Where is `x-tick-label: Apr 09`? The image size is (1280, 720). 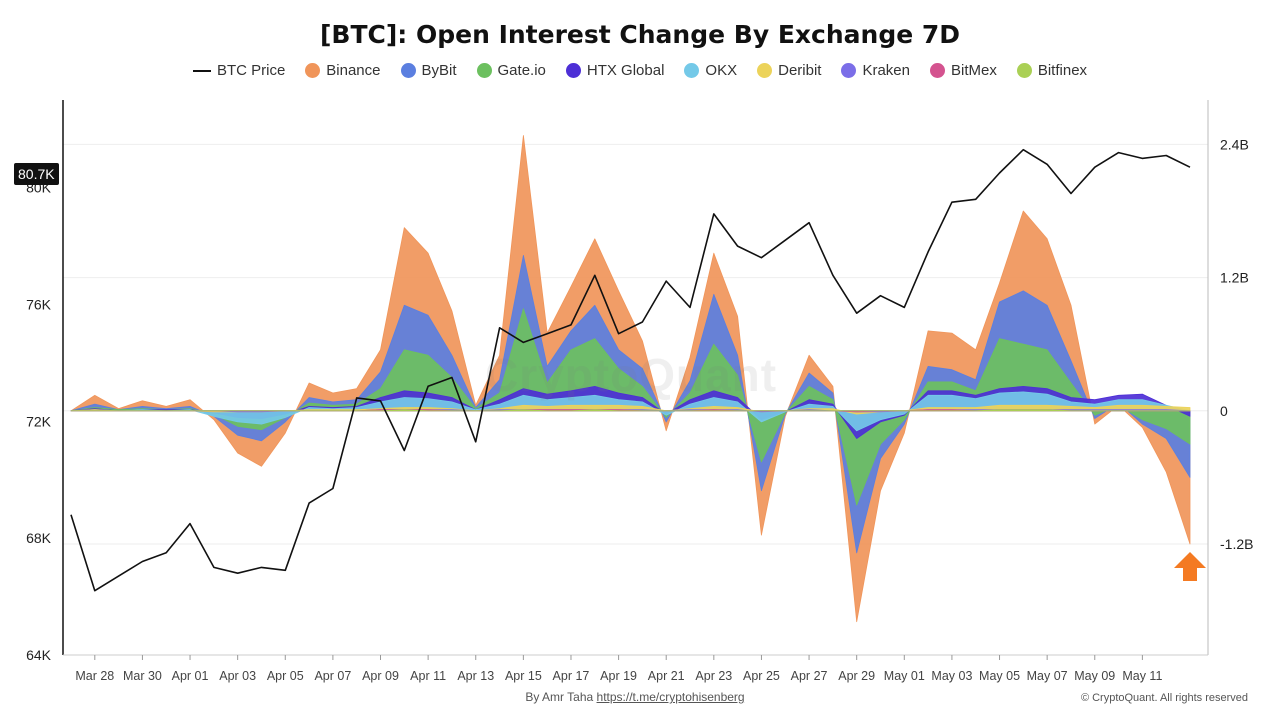 x-tick-label: Apr 09 is located at coordinates (380, 676).